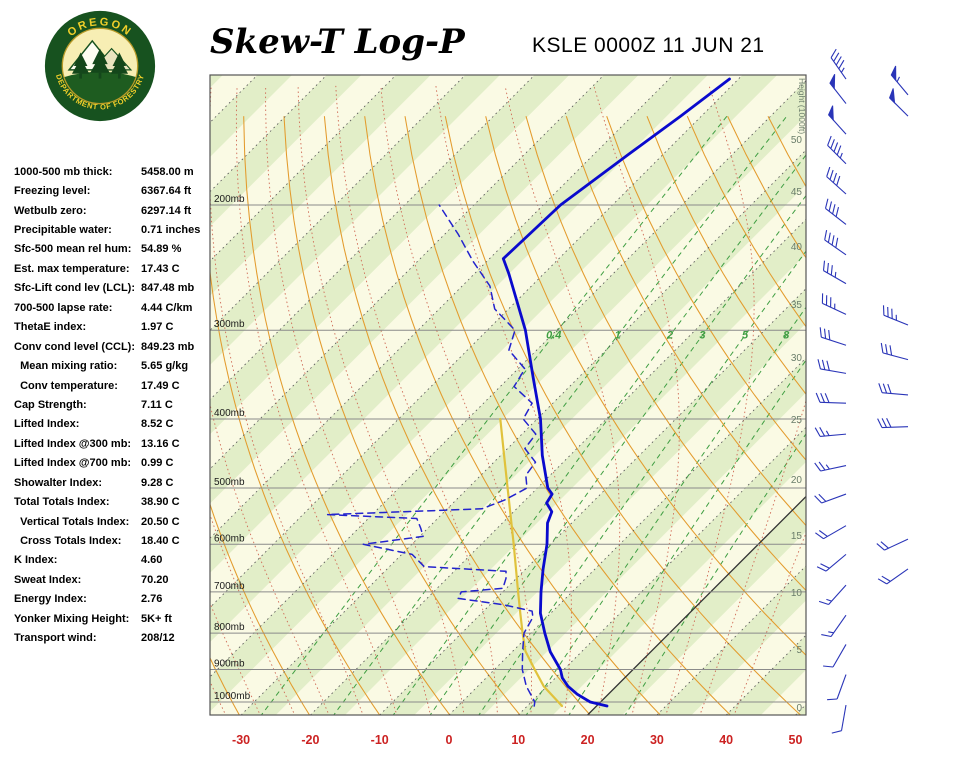 The height and width of the screenshot is (768, 960). What do you see at coordinates (797, 305) in the screenshot?
I see `height-tick-label: 35` at bounding box center [797, 305].